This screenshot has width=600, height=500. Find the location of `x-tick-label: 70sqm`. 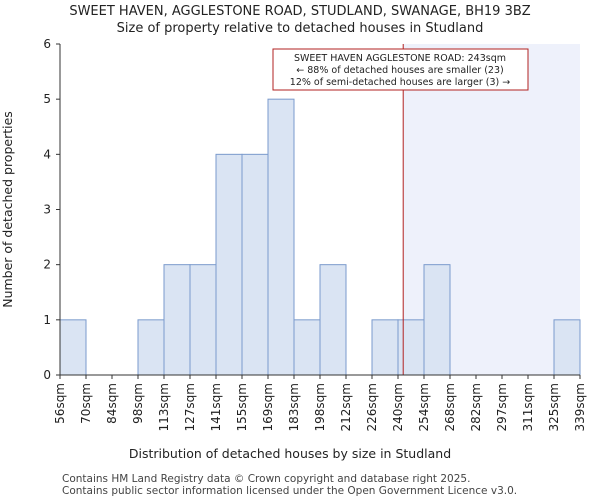

x-tick-label: 70sqm is located at coordinates (86, 403).